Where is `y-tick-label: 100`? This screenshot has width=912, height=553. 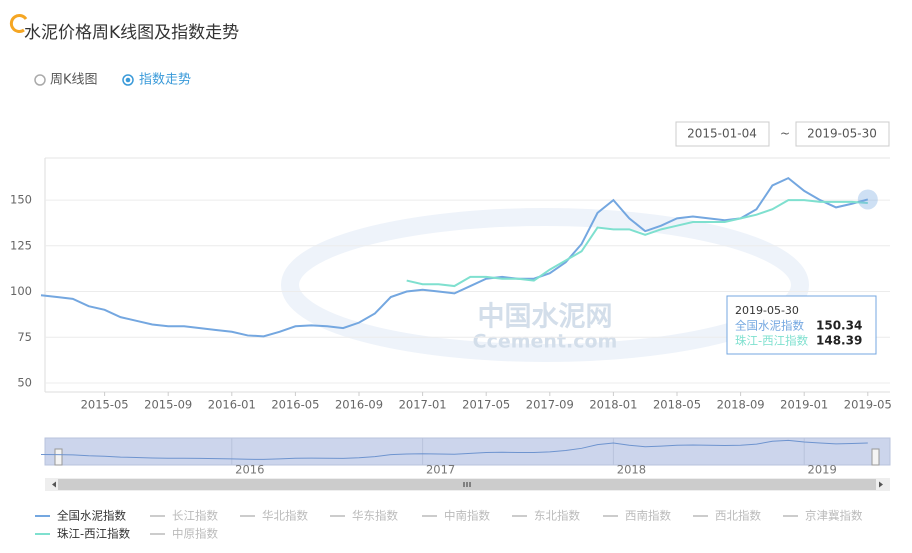
y-tick-label: 100 is located at coordinates (21, 291).